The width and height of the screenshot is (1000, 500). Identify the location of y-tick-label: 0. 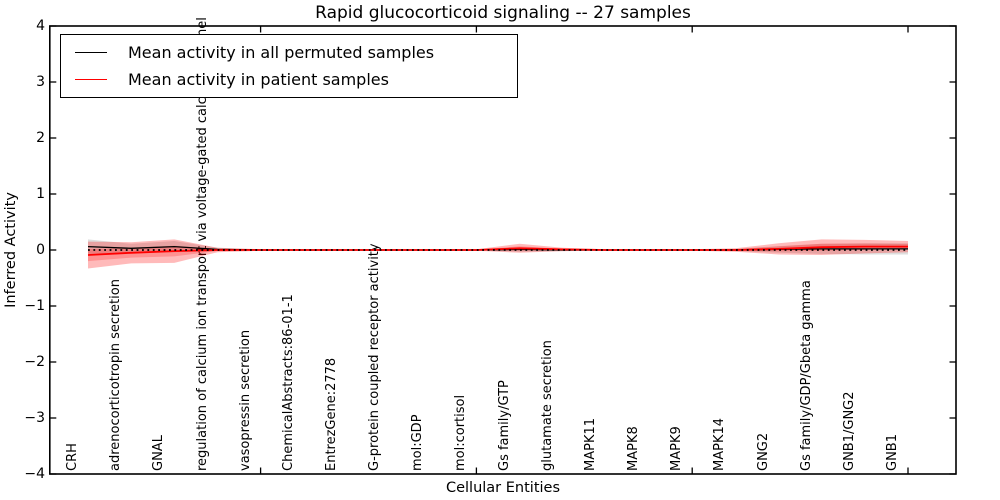
(40, 250).